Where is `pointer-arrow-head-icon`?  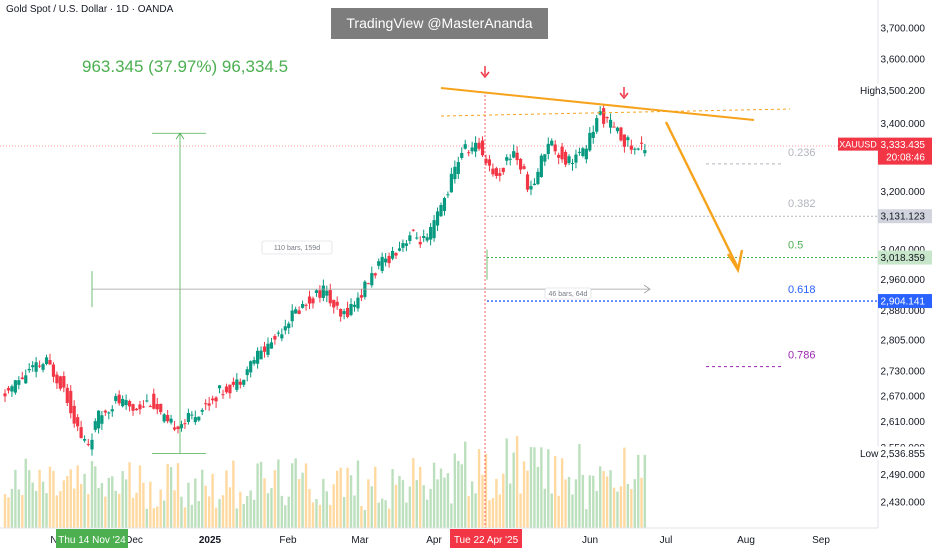 pointer-arrow-head-icon is located at coordinates (624, 96).